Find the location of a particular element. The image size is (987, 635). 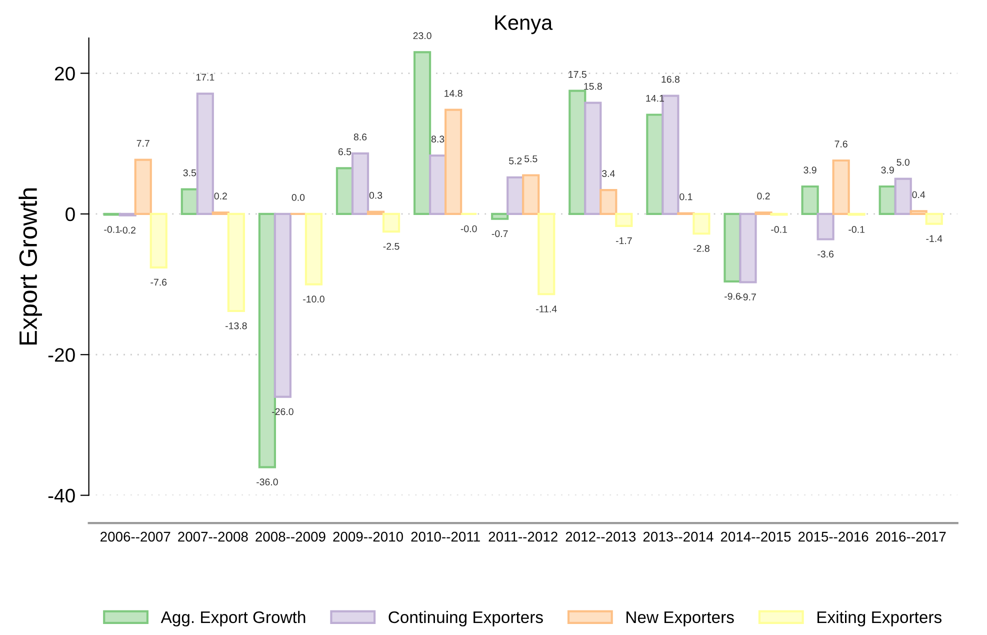

data-label: -13.8 is located at coordinates (236, 326).